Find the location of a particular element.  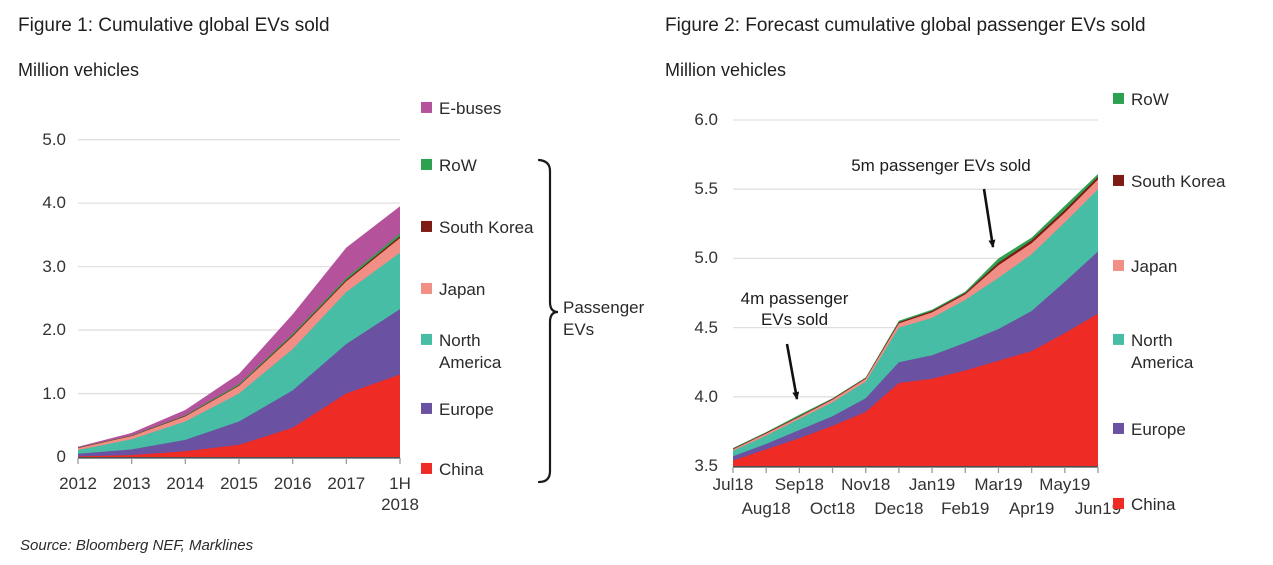

figure2-area-china is located at coordinates (915, 389).